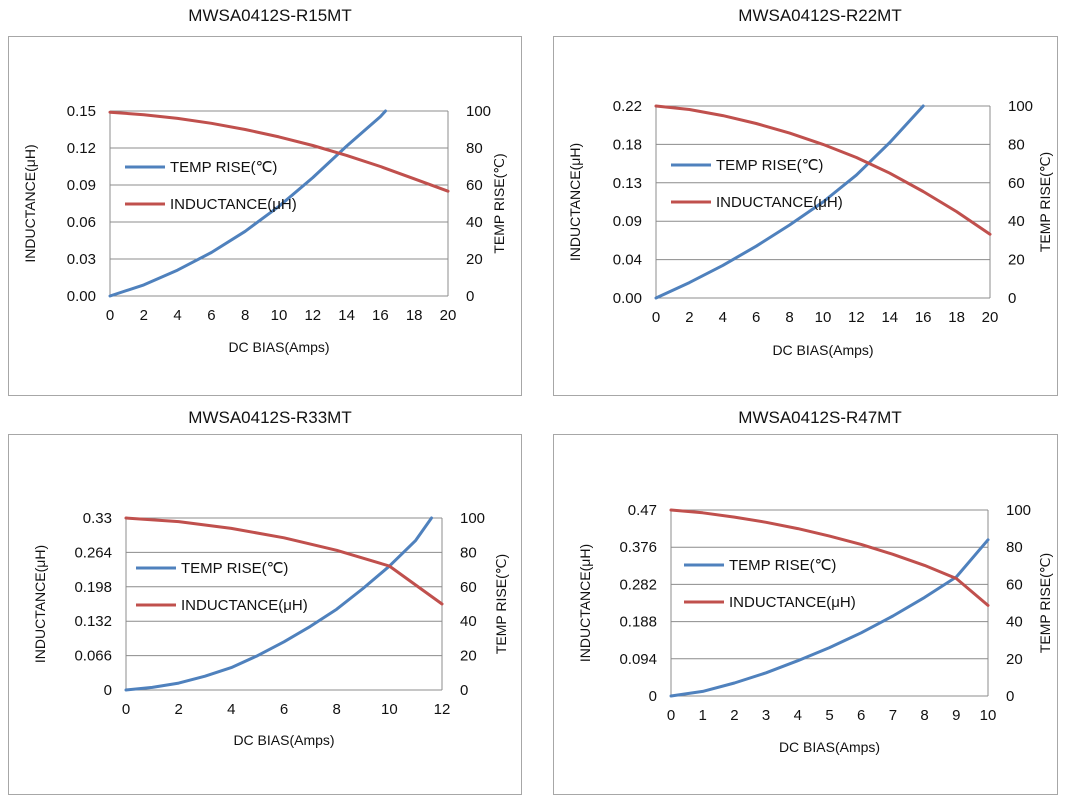 The height and width of the screenshot is (795, 1066). I want to click on y-tick-label: 0.15, so click(81, 111).